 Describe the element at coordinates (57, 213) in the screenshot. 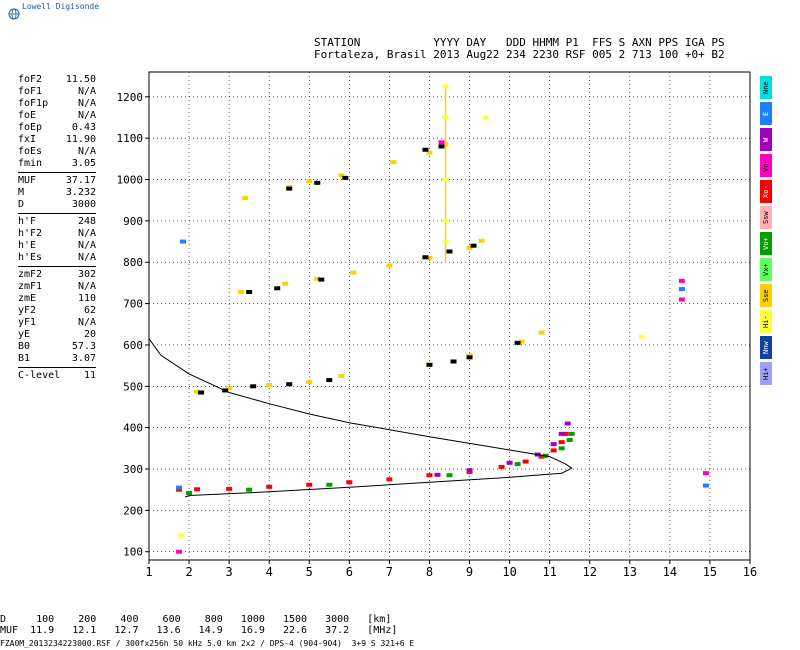

I see `param-divider` at that location.